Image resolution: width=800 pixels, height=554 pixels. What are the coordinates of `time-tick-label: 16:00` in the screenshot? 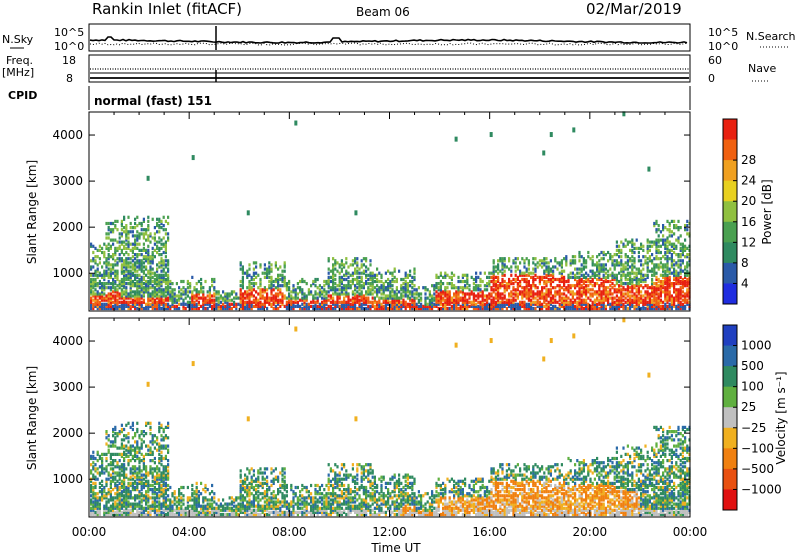 It's located at (489, 532).